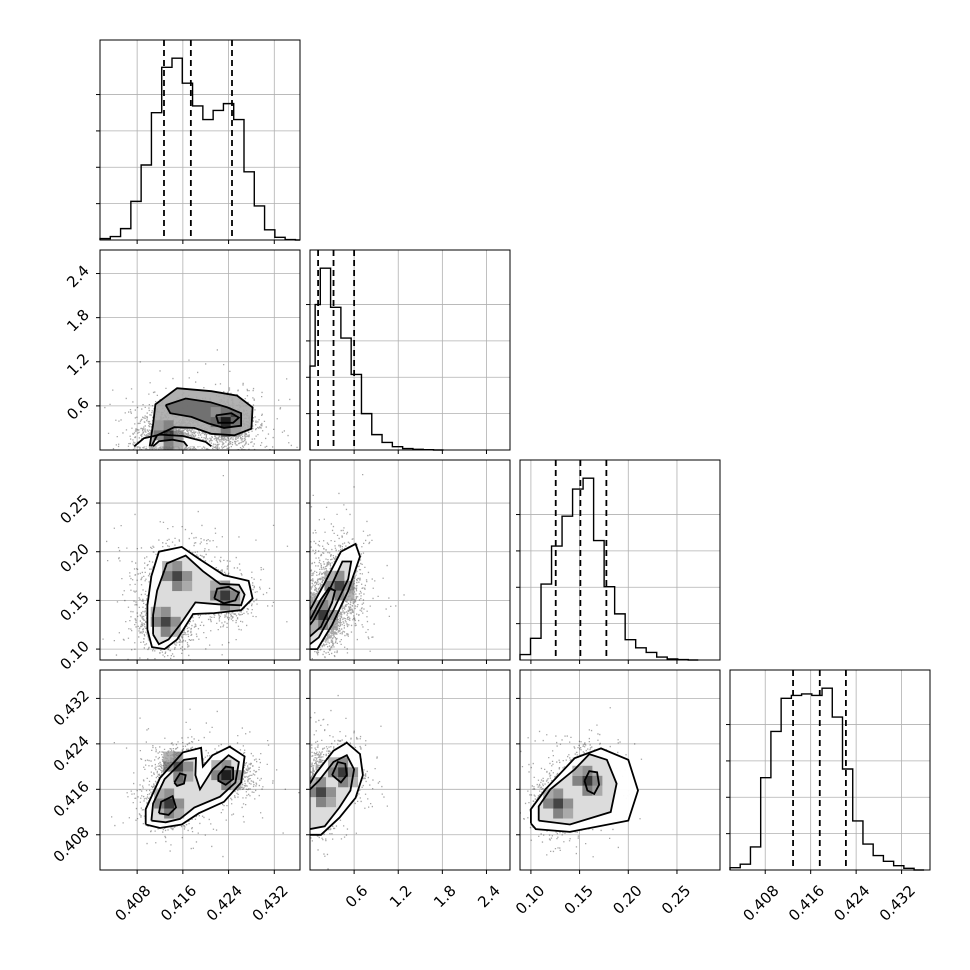 Image resolution: width=970 pixels, height=970 pixels. I want to click on x-tick-label: 0.424, so click(851, 903).